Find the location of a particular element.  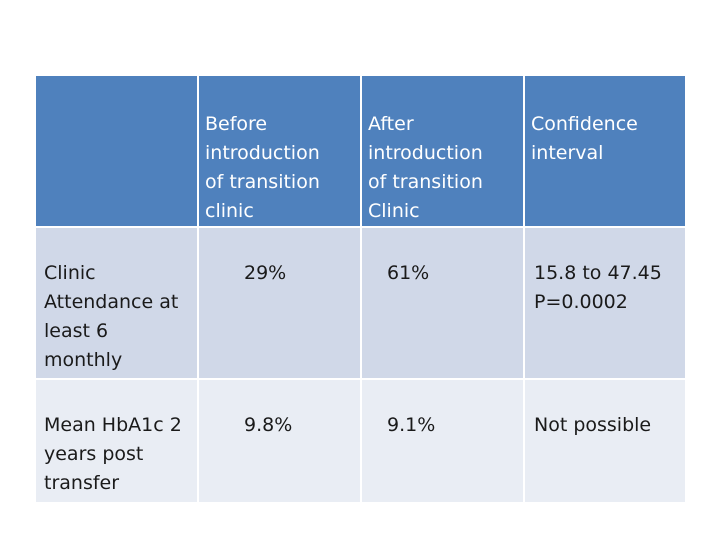

header-cell-after: After introduction of transition Clinic is located at coordinates (443, 152).